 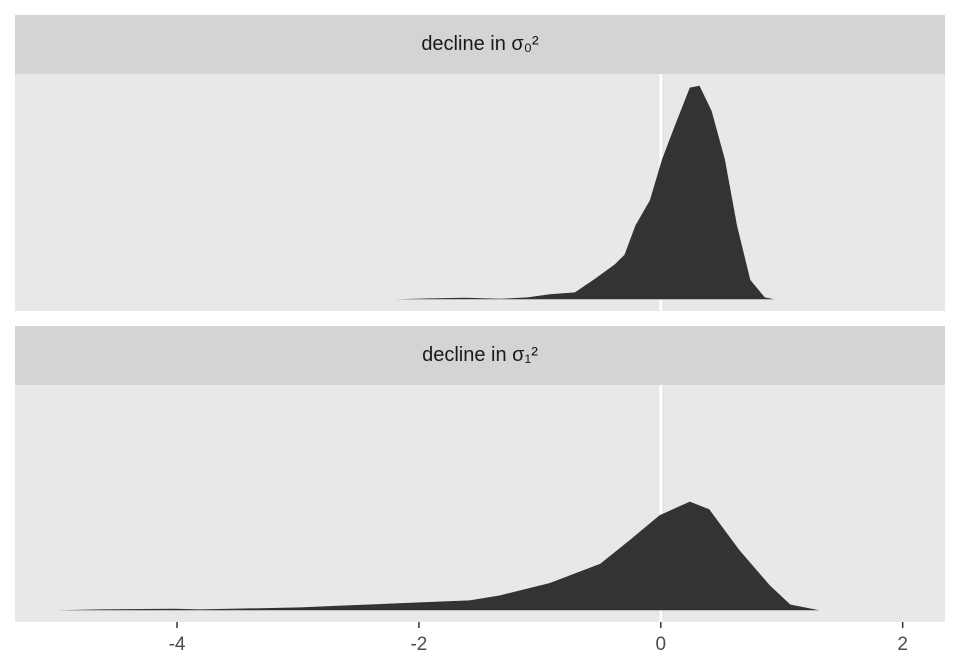 I want to click on x-tick-label: -2, so click(x=418, y=644).